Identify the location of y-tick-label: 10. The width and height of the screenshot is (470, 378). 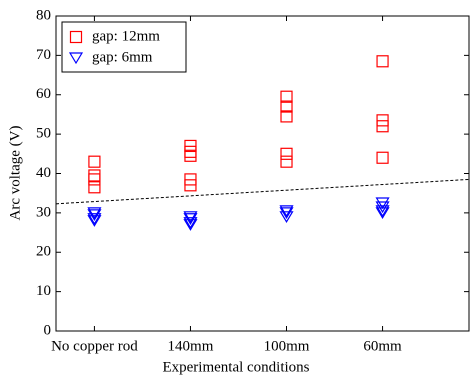
(43, 291).